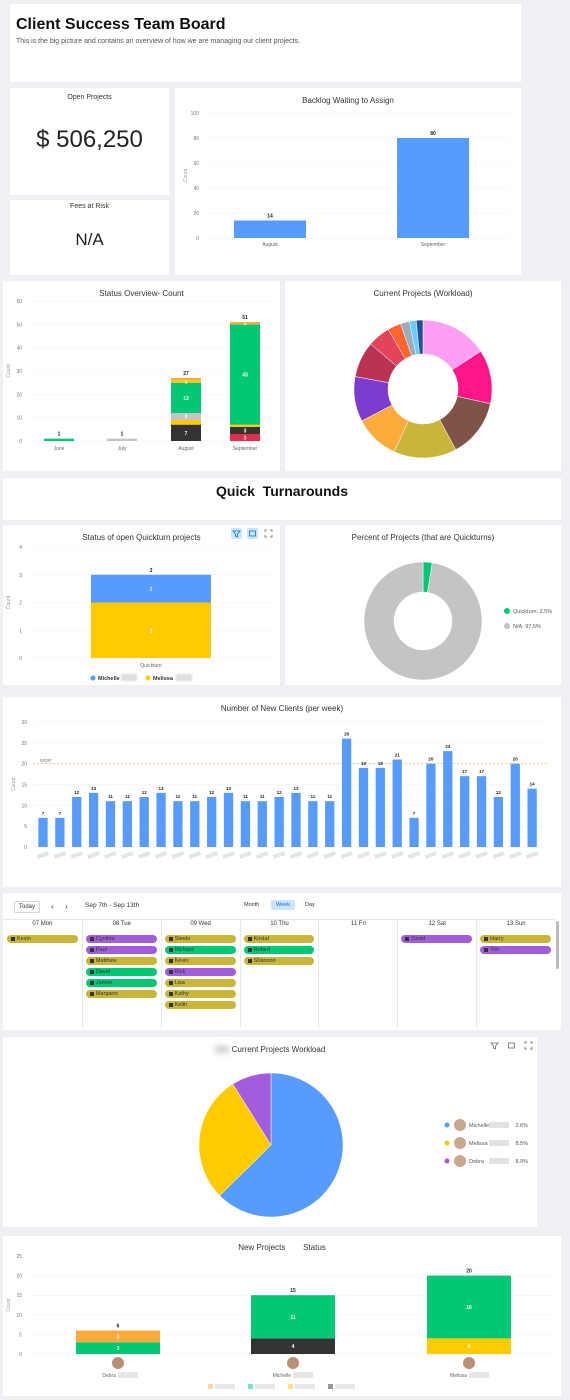 This screenshot has height=1400, width=570. What do you see at coordinates (89, 206) in the screenshot?
I see `fees-at-risk-label: Fees at Risk` at bounding box center [89, 206].